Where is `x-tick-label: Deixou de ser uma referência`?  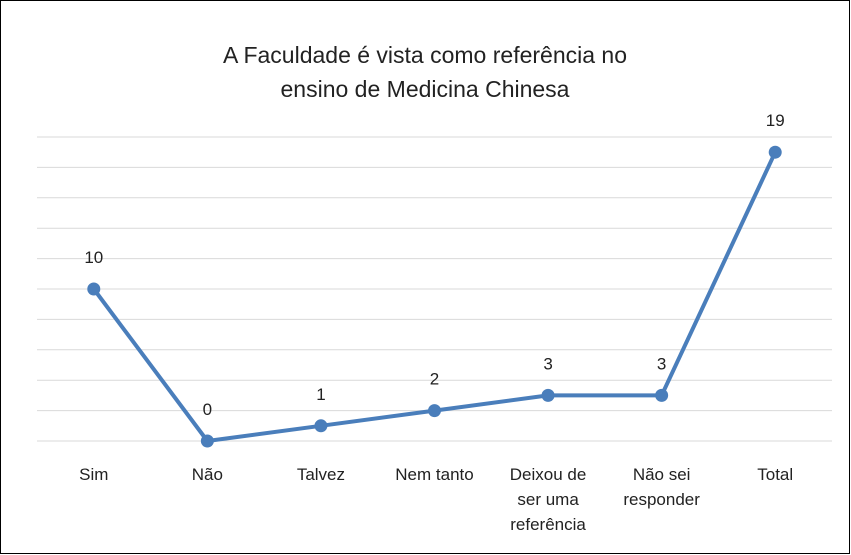
x-tick-label: Deixou de ser uma referência is located at coordinates (548, 499).